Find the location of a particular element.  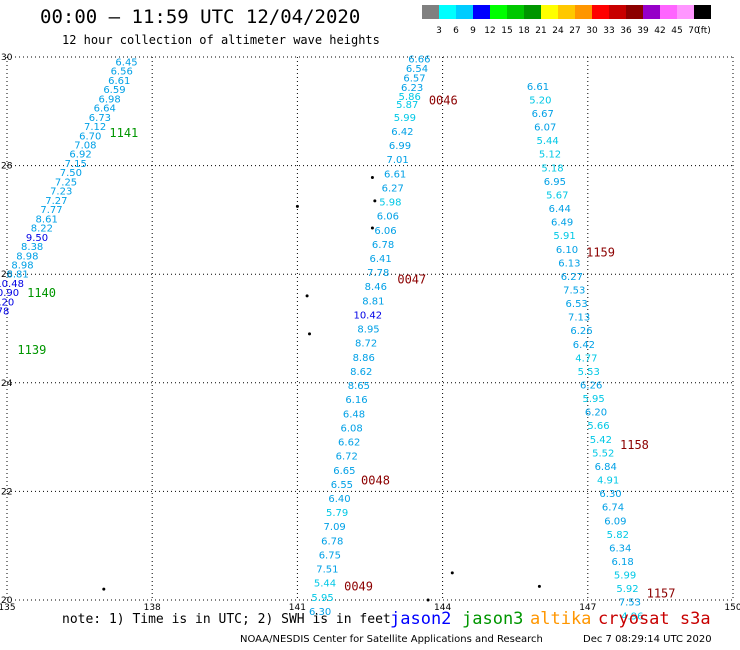

wave-height-value: 6.26 is located at coordinates (591, 386).